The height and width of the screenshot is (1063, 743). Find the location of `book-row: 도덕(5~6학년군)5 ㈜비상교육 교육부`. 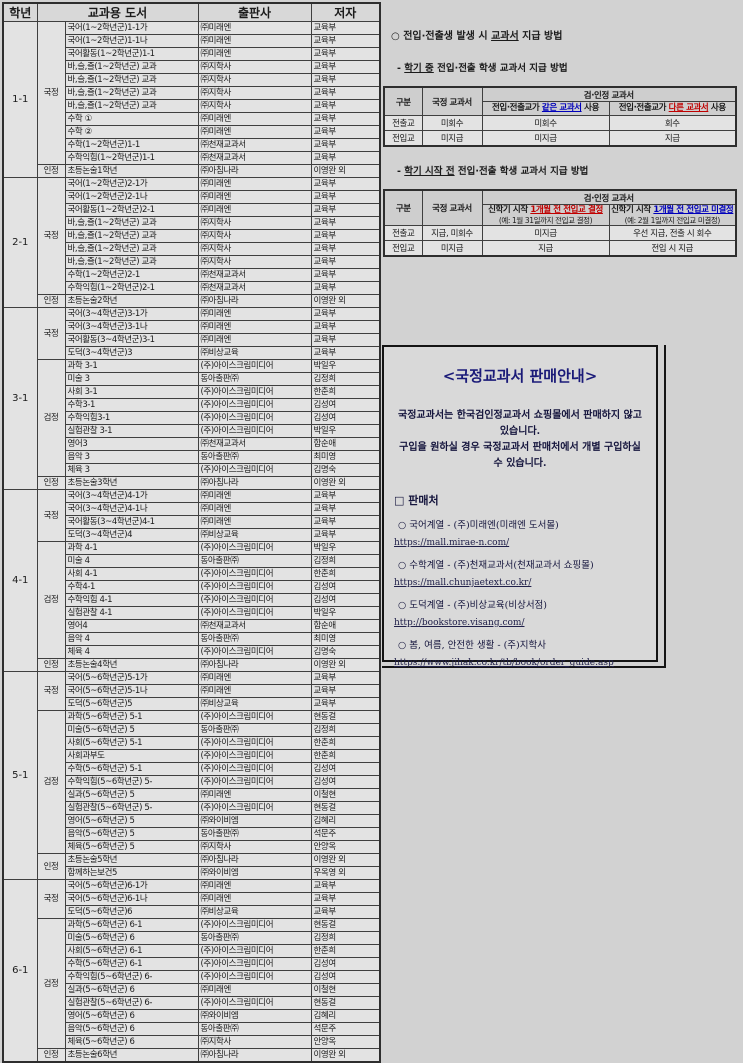

book-row: 도덕(5~6학년군)5 ㈜비상교육 교육부 is located at coordinates (192, 704).